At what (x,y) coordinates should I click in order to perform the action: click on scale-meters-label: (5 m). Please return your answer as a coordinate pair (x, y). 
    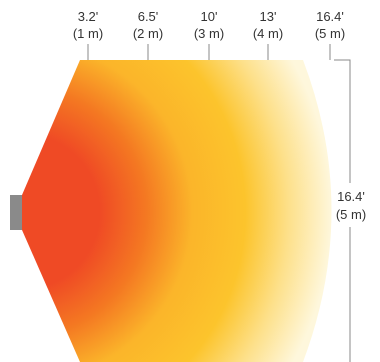
    Looking at the image, I should click on (330, 33).